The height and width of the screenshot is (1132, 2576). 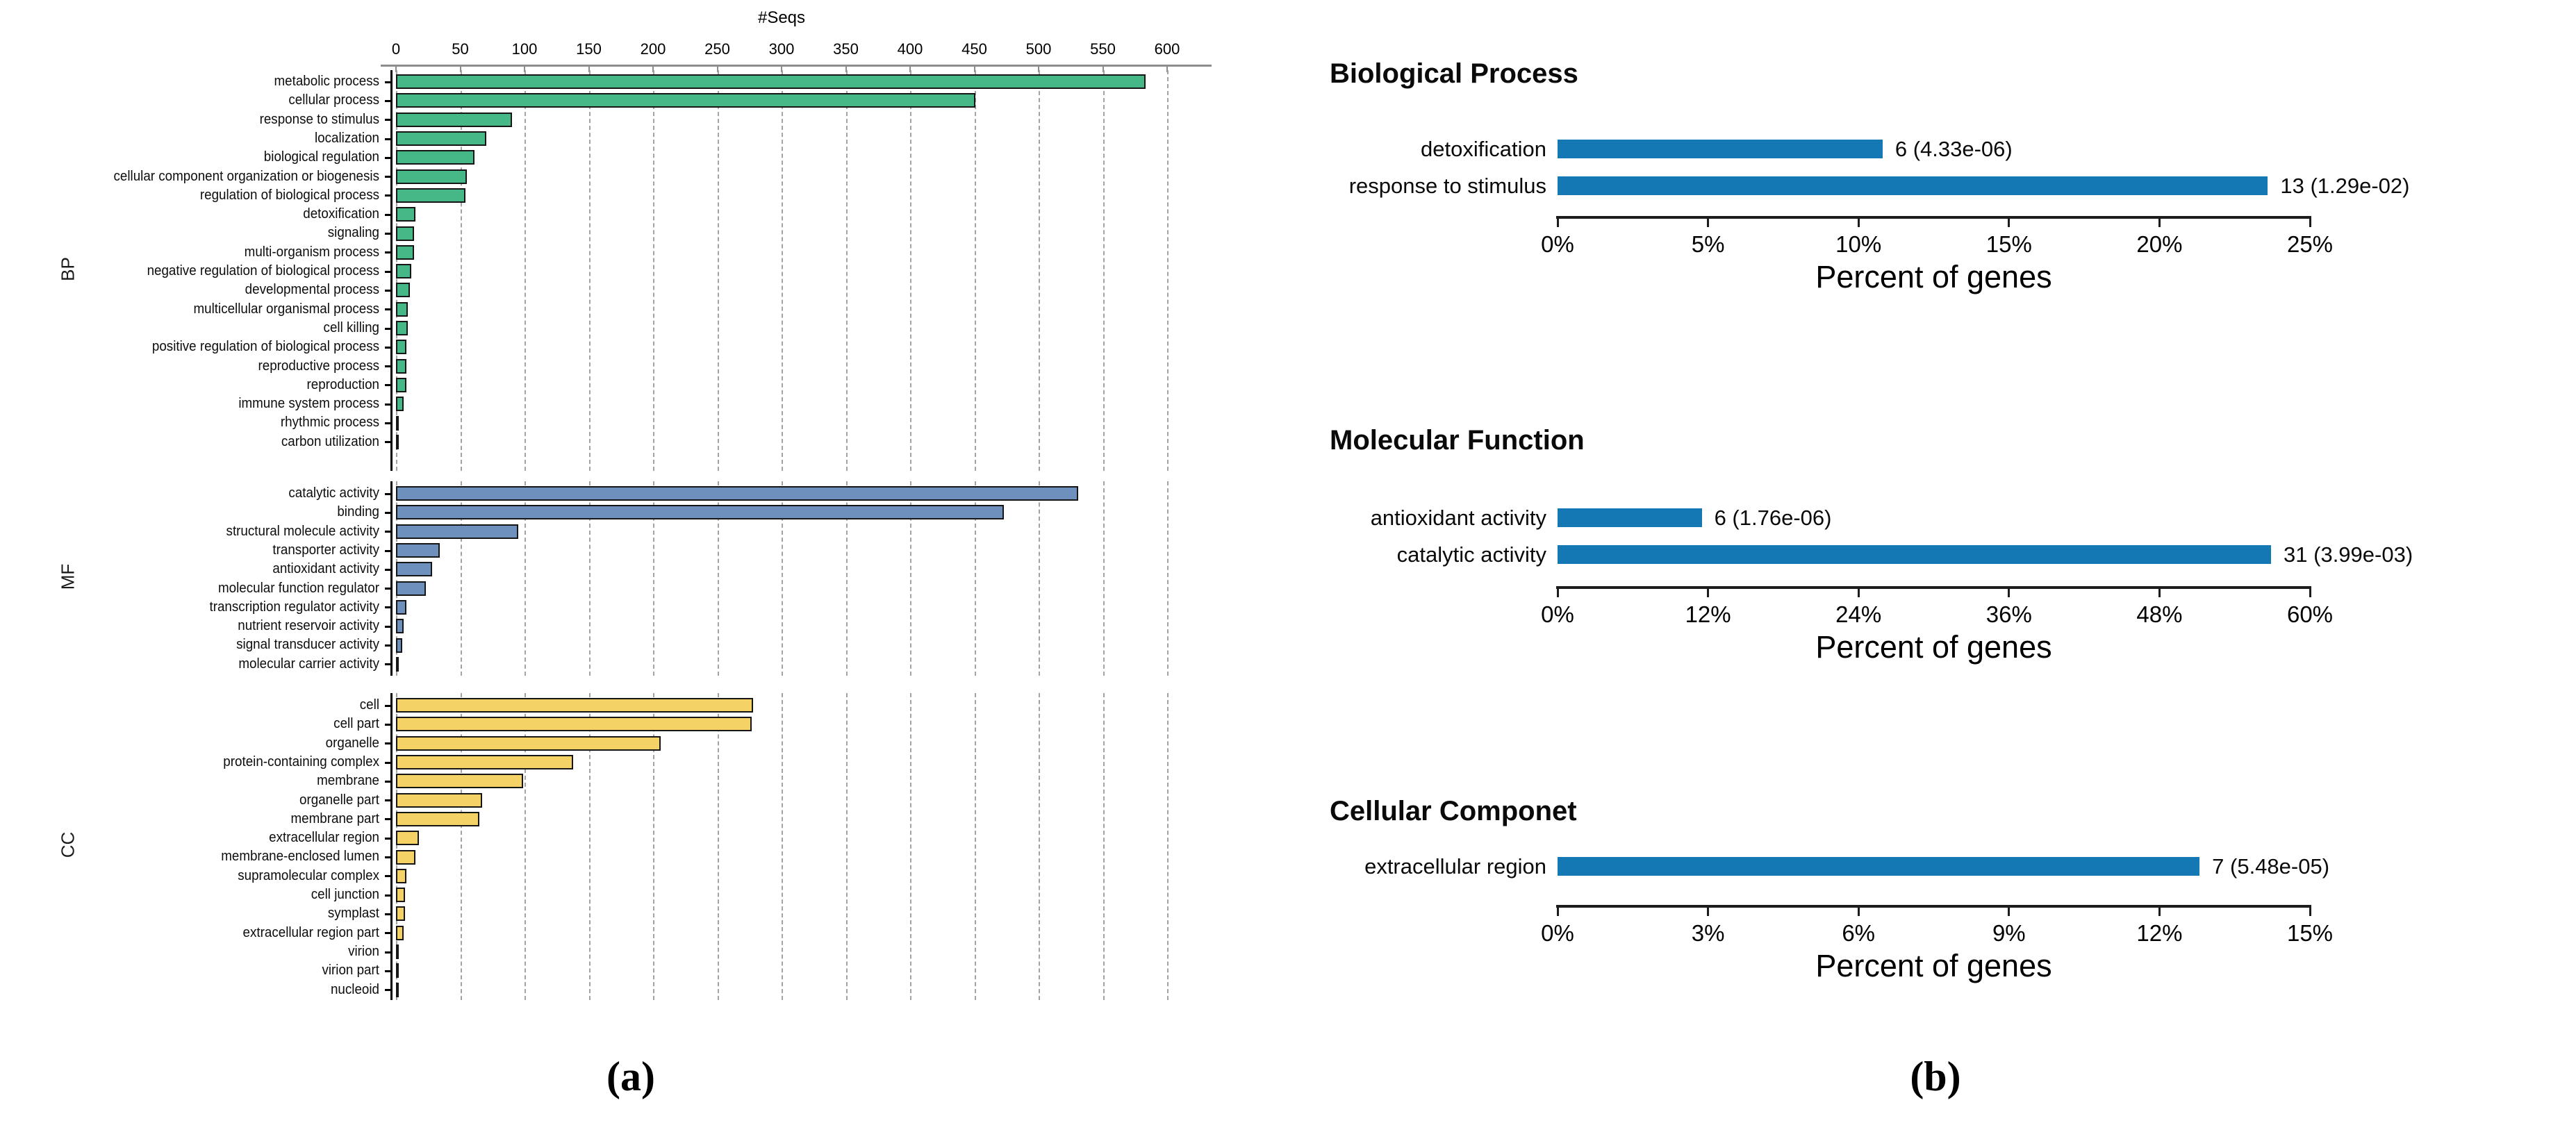 I want to click on bar-protein-containing-complex, so click(x=485, y=762).